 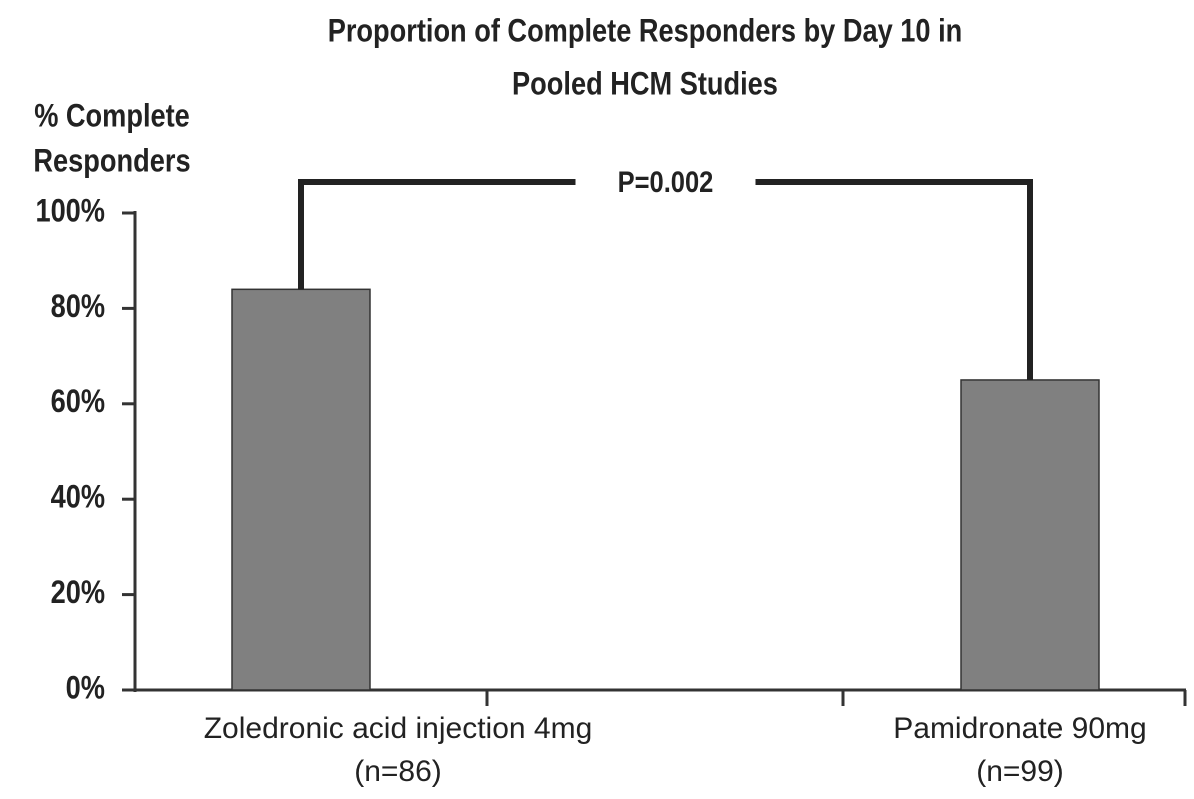 I want to click on x-tick-note: (n=86), so click(x=398, y=771).